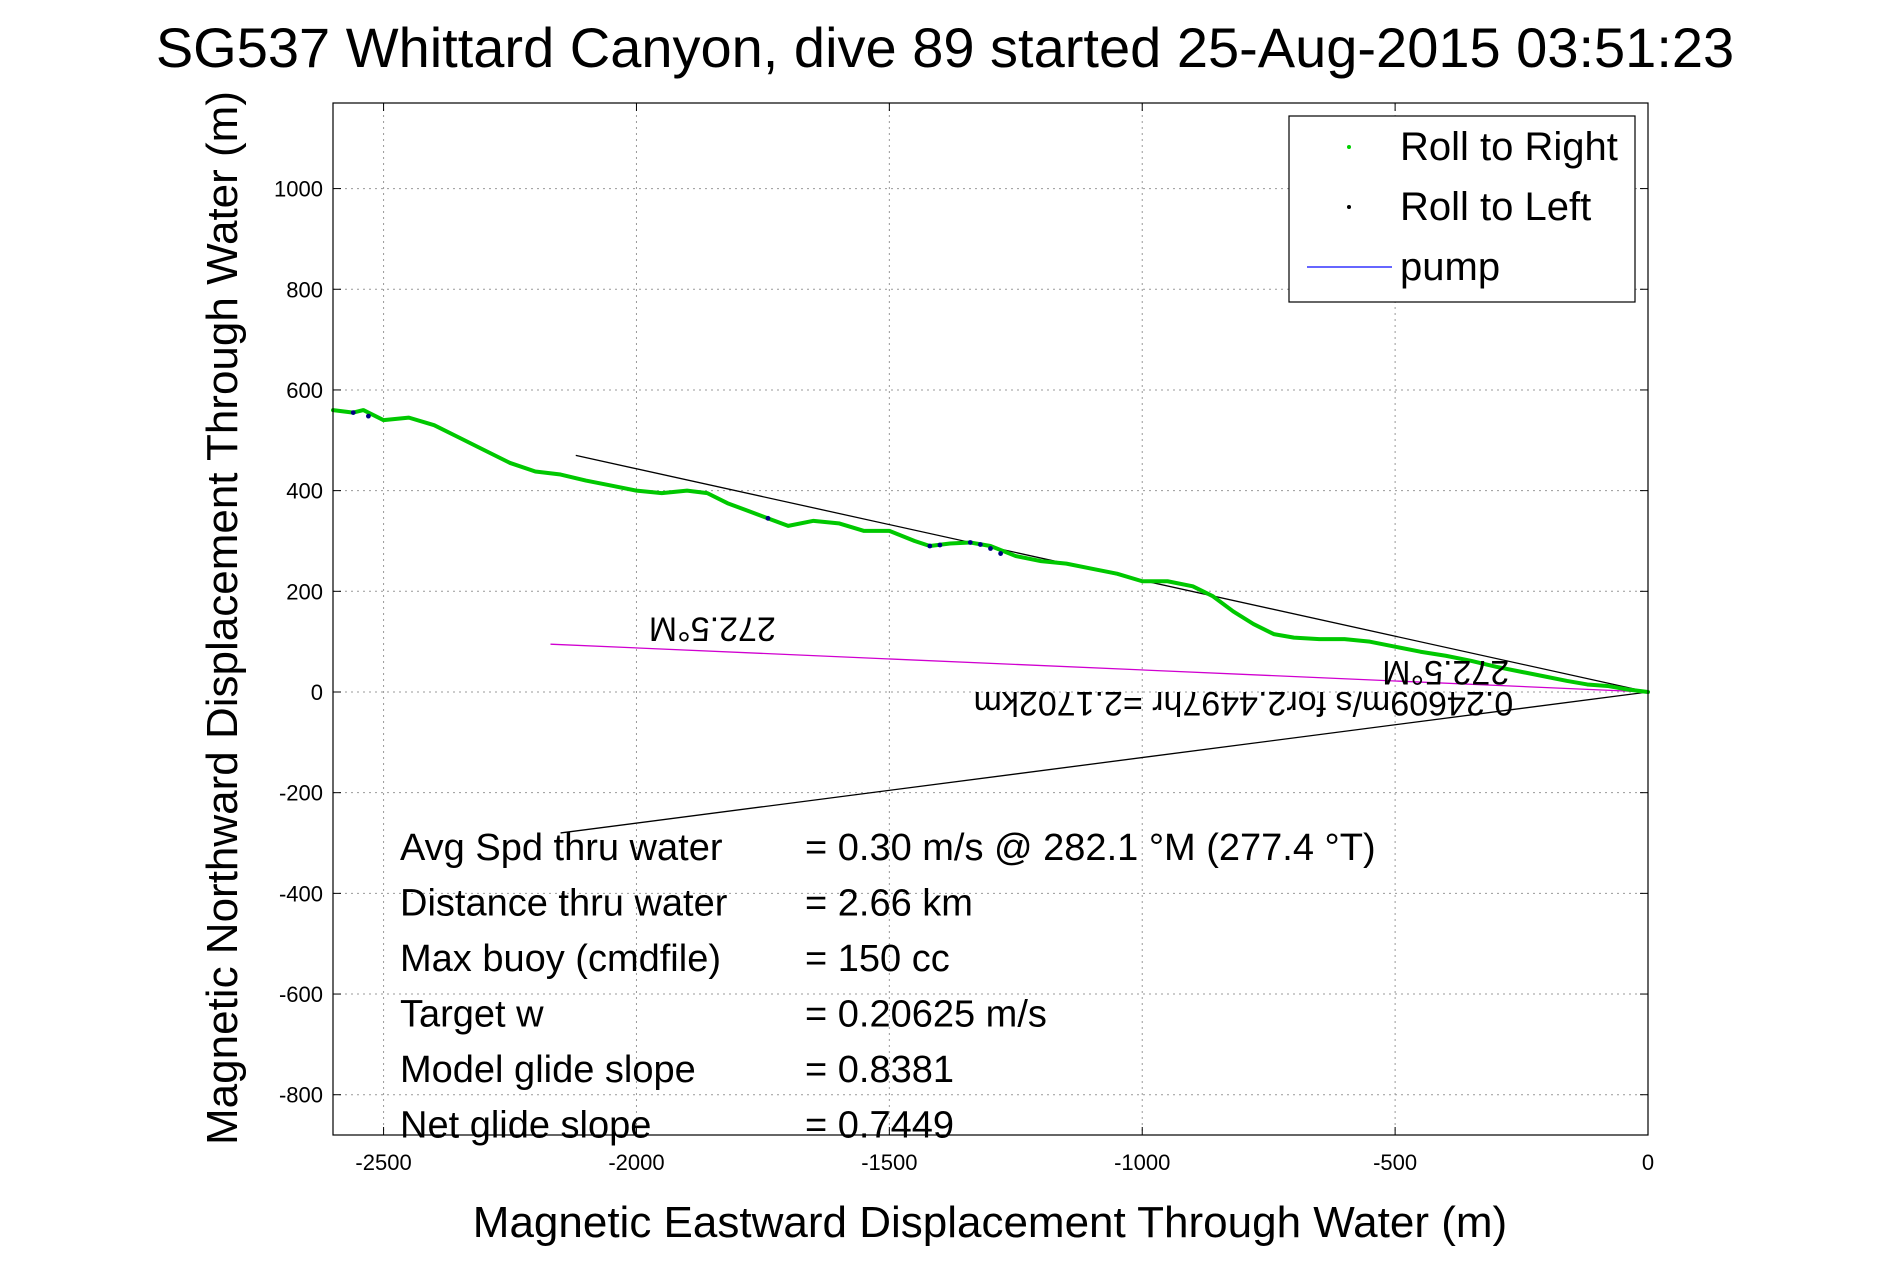  Describe the element at coordinates (383, 1162) in the screenshot. I see `x-tick-label: -2500` at that location.